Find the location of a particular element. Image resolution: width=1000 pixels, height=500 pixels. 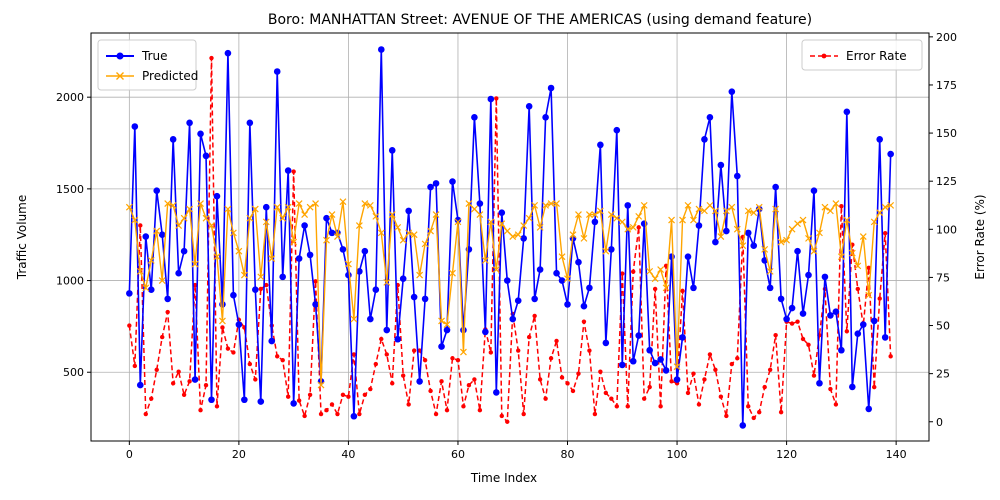

y2-tick-label: 25 is located at coordinates (943, 374).